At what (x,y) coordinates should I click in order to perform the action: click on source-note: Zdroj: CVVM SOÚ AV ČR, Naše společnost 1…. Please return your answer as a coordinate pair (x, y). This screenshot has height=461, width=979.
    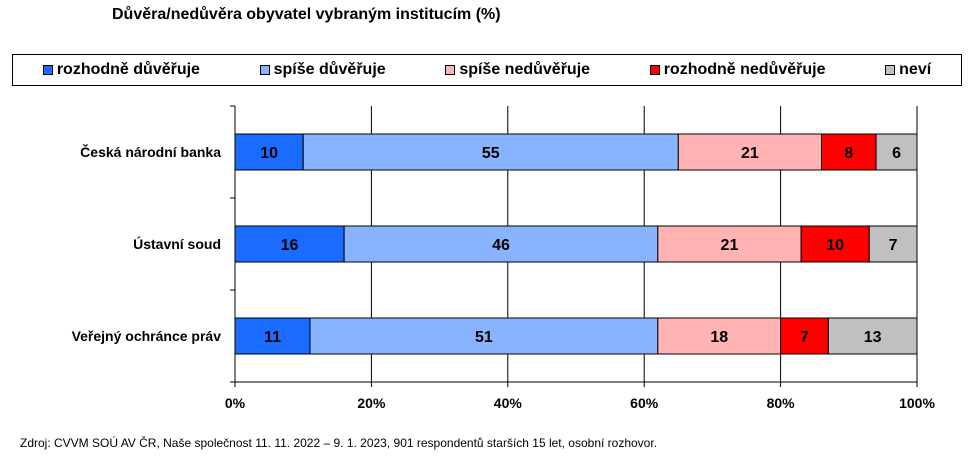
    Looking at the image, I should click on (339, 443).